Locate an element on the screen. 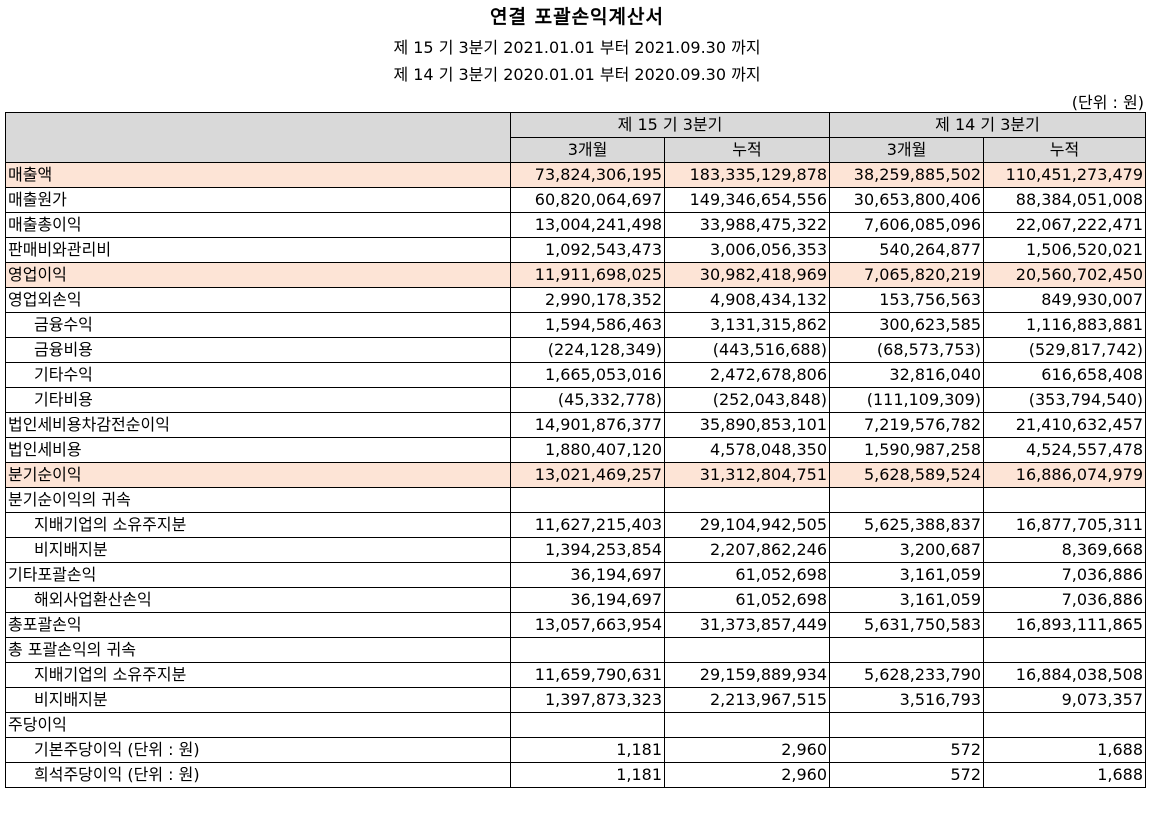 The width and height of the screenshot is (1154, 819). value-cell: 11,911,698,025 is located at coordinates (587, 275).